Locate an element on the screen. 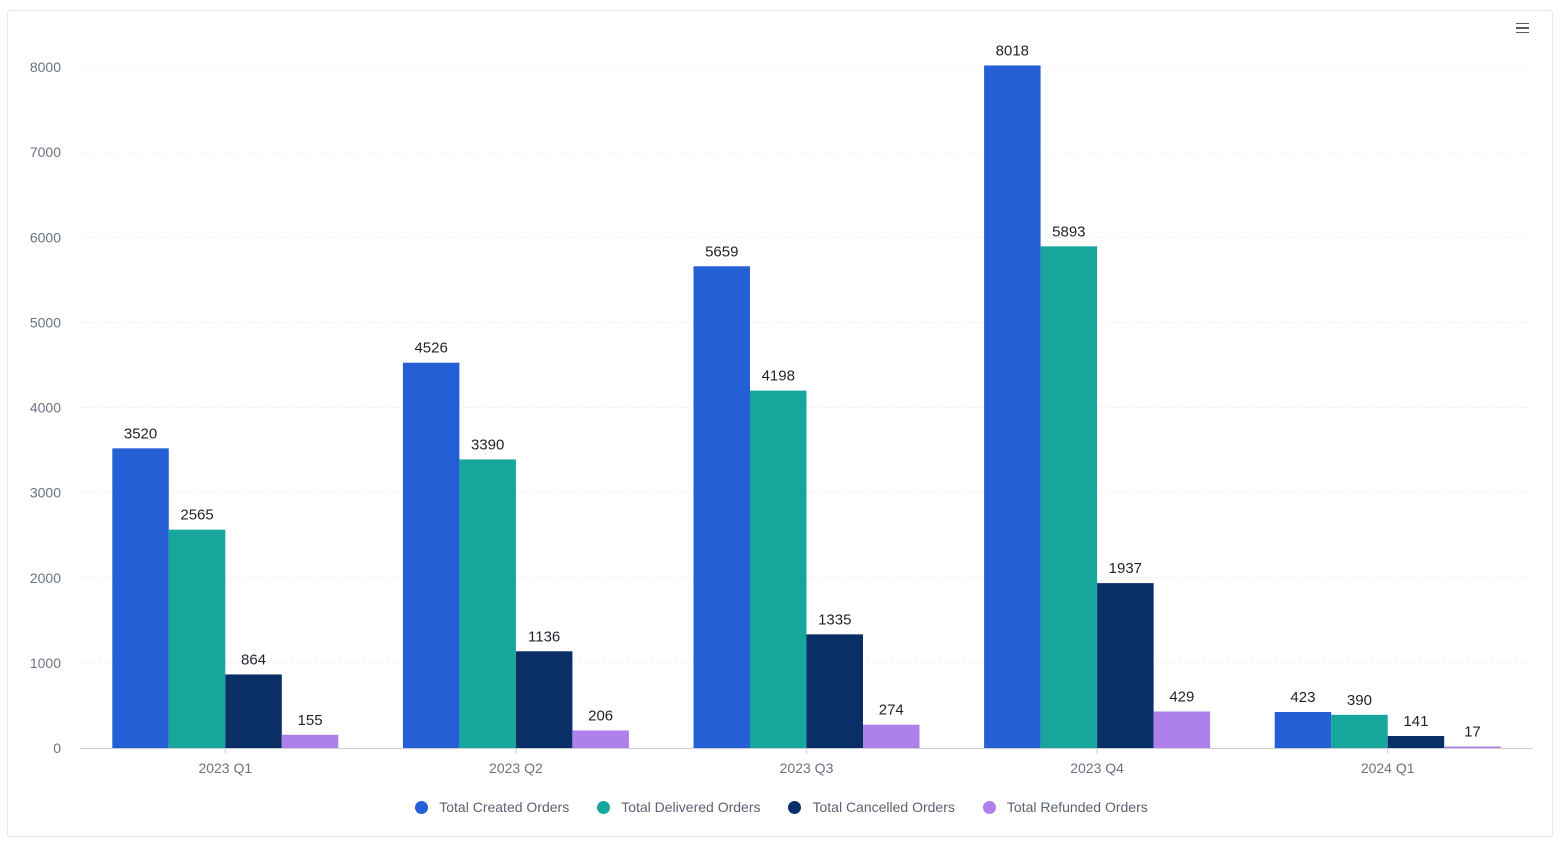 Image resolution: width=1563 pixels, height=847 pixels. data-label: 864 is located at coordinates (253, 659).